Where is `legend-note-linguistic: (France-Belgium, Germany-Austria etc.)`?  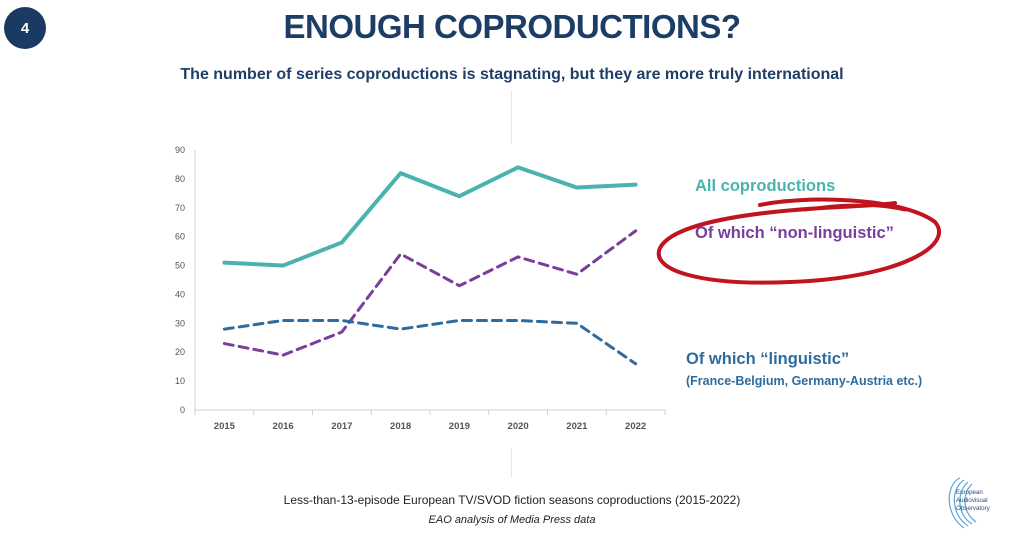 legend-note-linguistic: (France-Belgium, Germany-Austria etc.) is located at coordinates (804, 381).